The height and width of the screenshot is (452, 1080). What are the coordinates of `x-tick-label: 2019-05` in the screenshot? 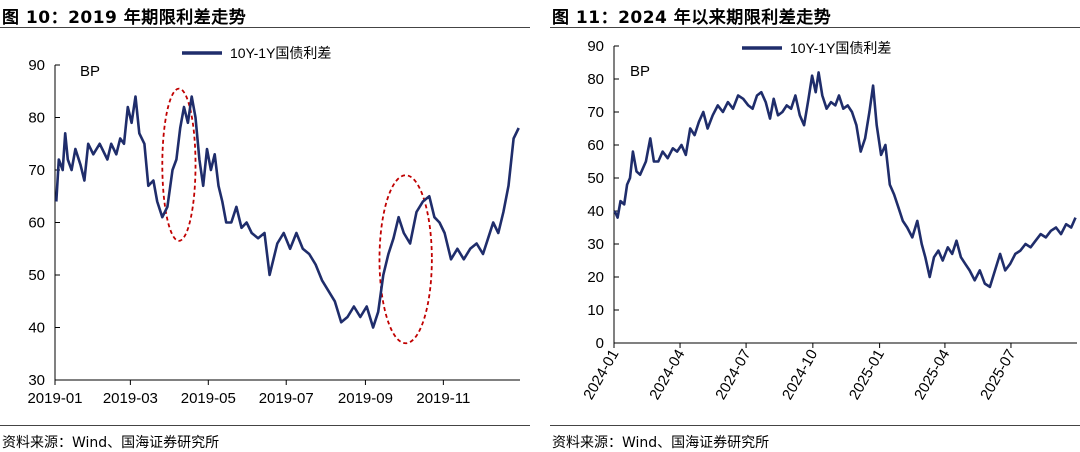 It's located at (208, 398).